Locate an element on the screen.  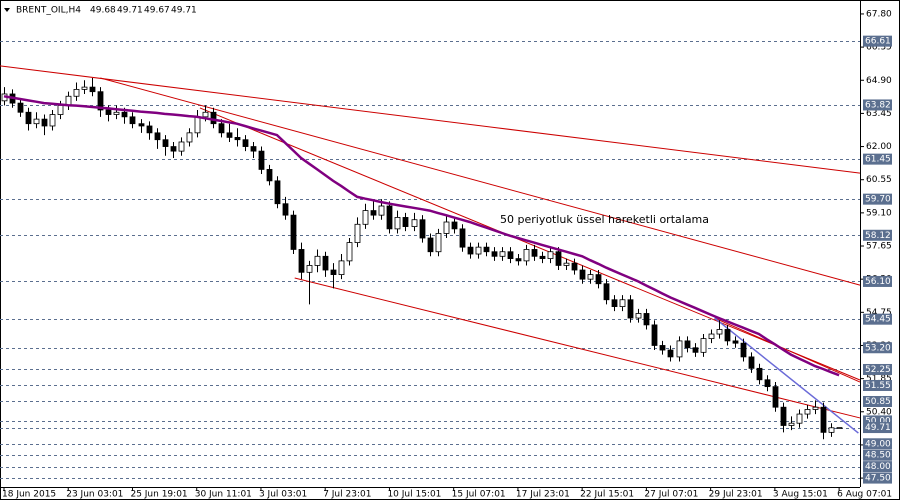
x-tick-label: 30 Jun 11:01 is located at coordinates (223, 495).